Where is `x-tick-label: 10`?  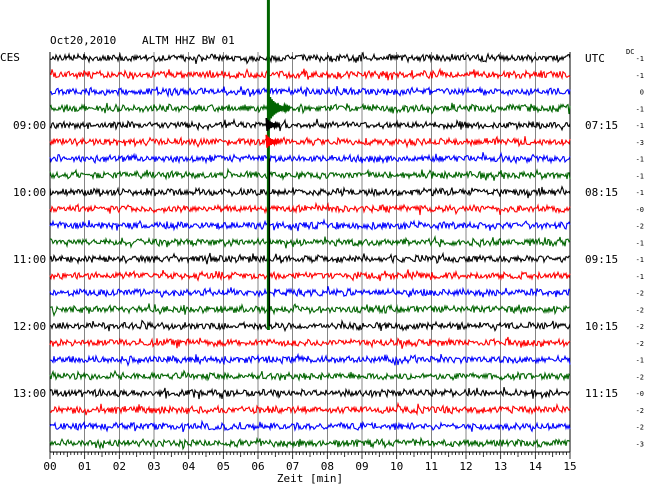 x-tick-label: 10 is located at coordinates (396, 466).